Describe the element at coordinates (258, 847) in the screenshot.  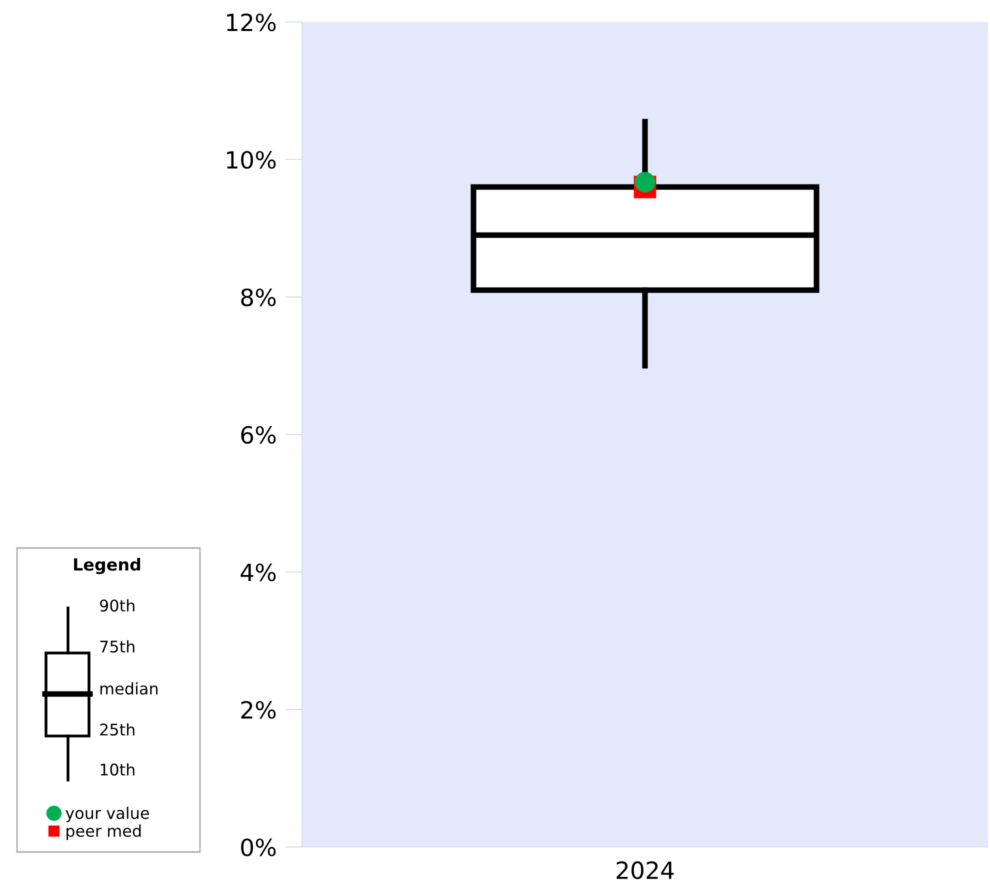
I see `y-tick-label: 0%` at that location.